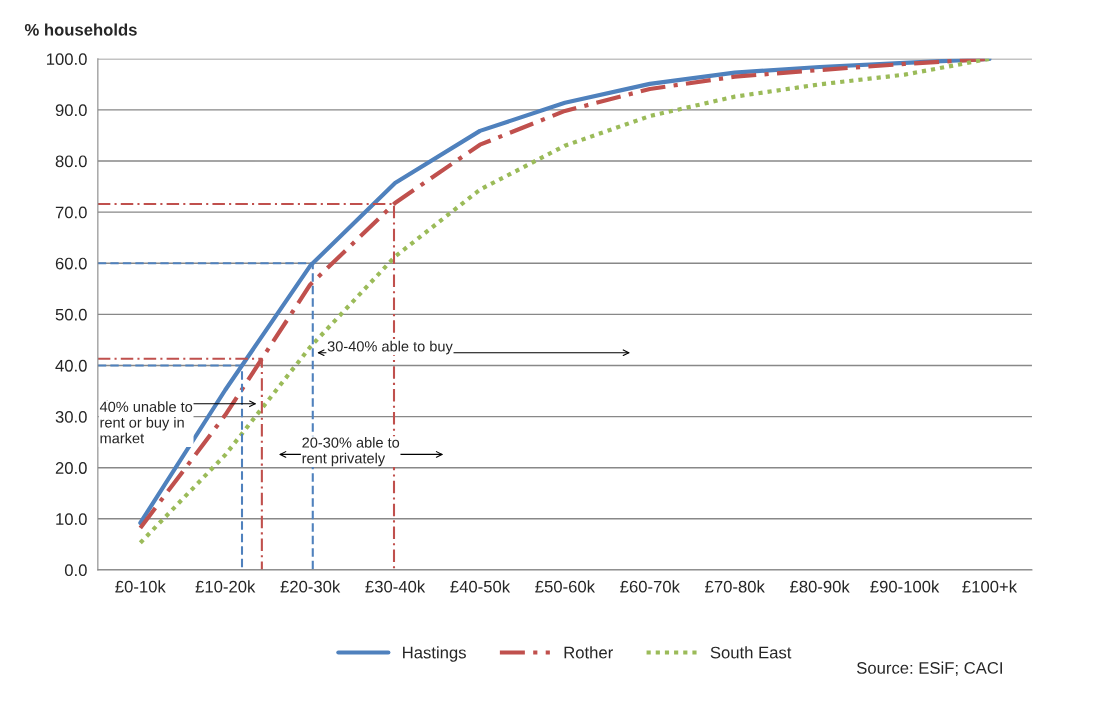 This screenshot has width=1112, height=726. What do you see at coordinates (735, 586) in the screenshot?
I see `x-tick-label: £70-80k` at bounding box center [735, 586].